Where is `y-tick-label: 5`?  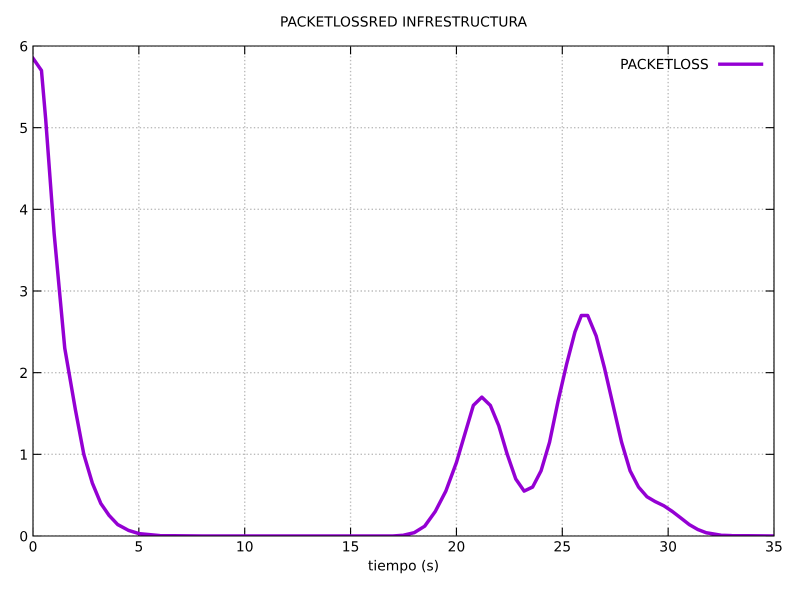
y-tick-label: 5 is located at coordinates (23, 128).